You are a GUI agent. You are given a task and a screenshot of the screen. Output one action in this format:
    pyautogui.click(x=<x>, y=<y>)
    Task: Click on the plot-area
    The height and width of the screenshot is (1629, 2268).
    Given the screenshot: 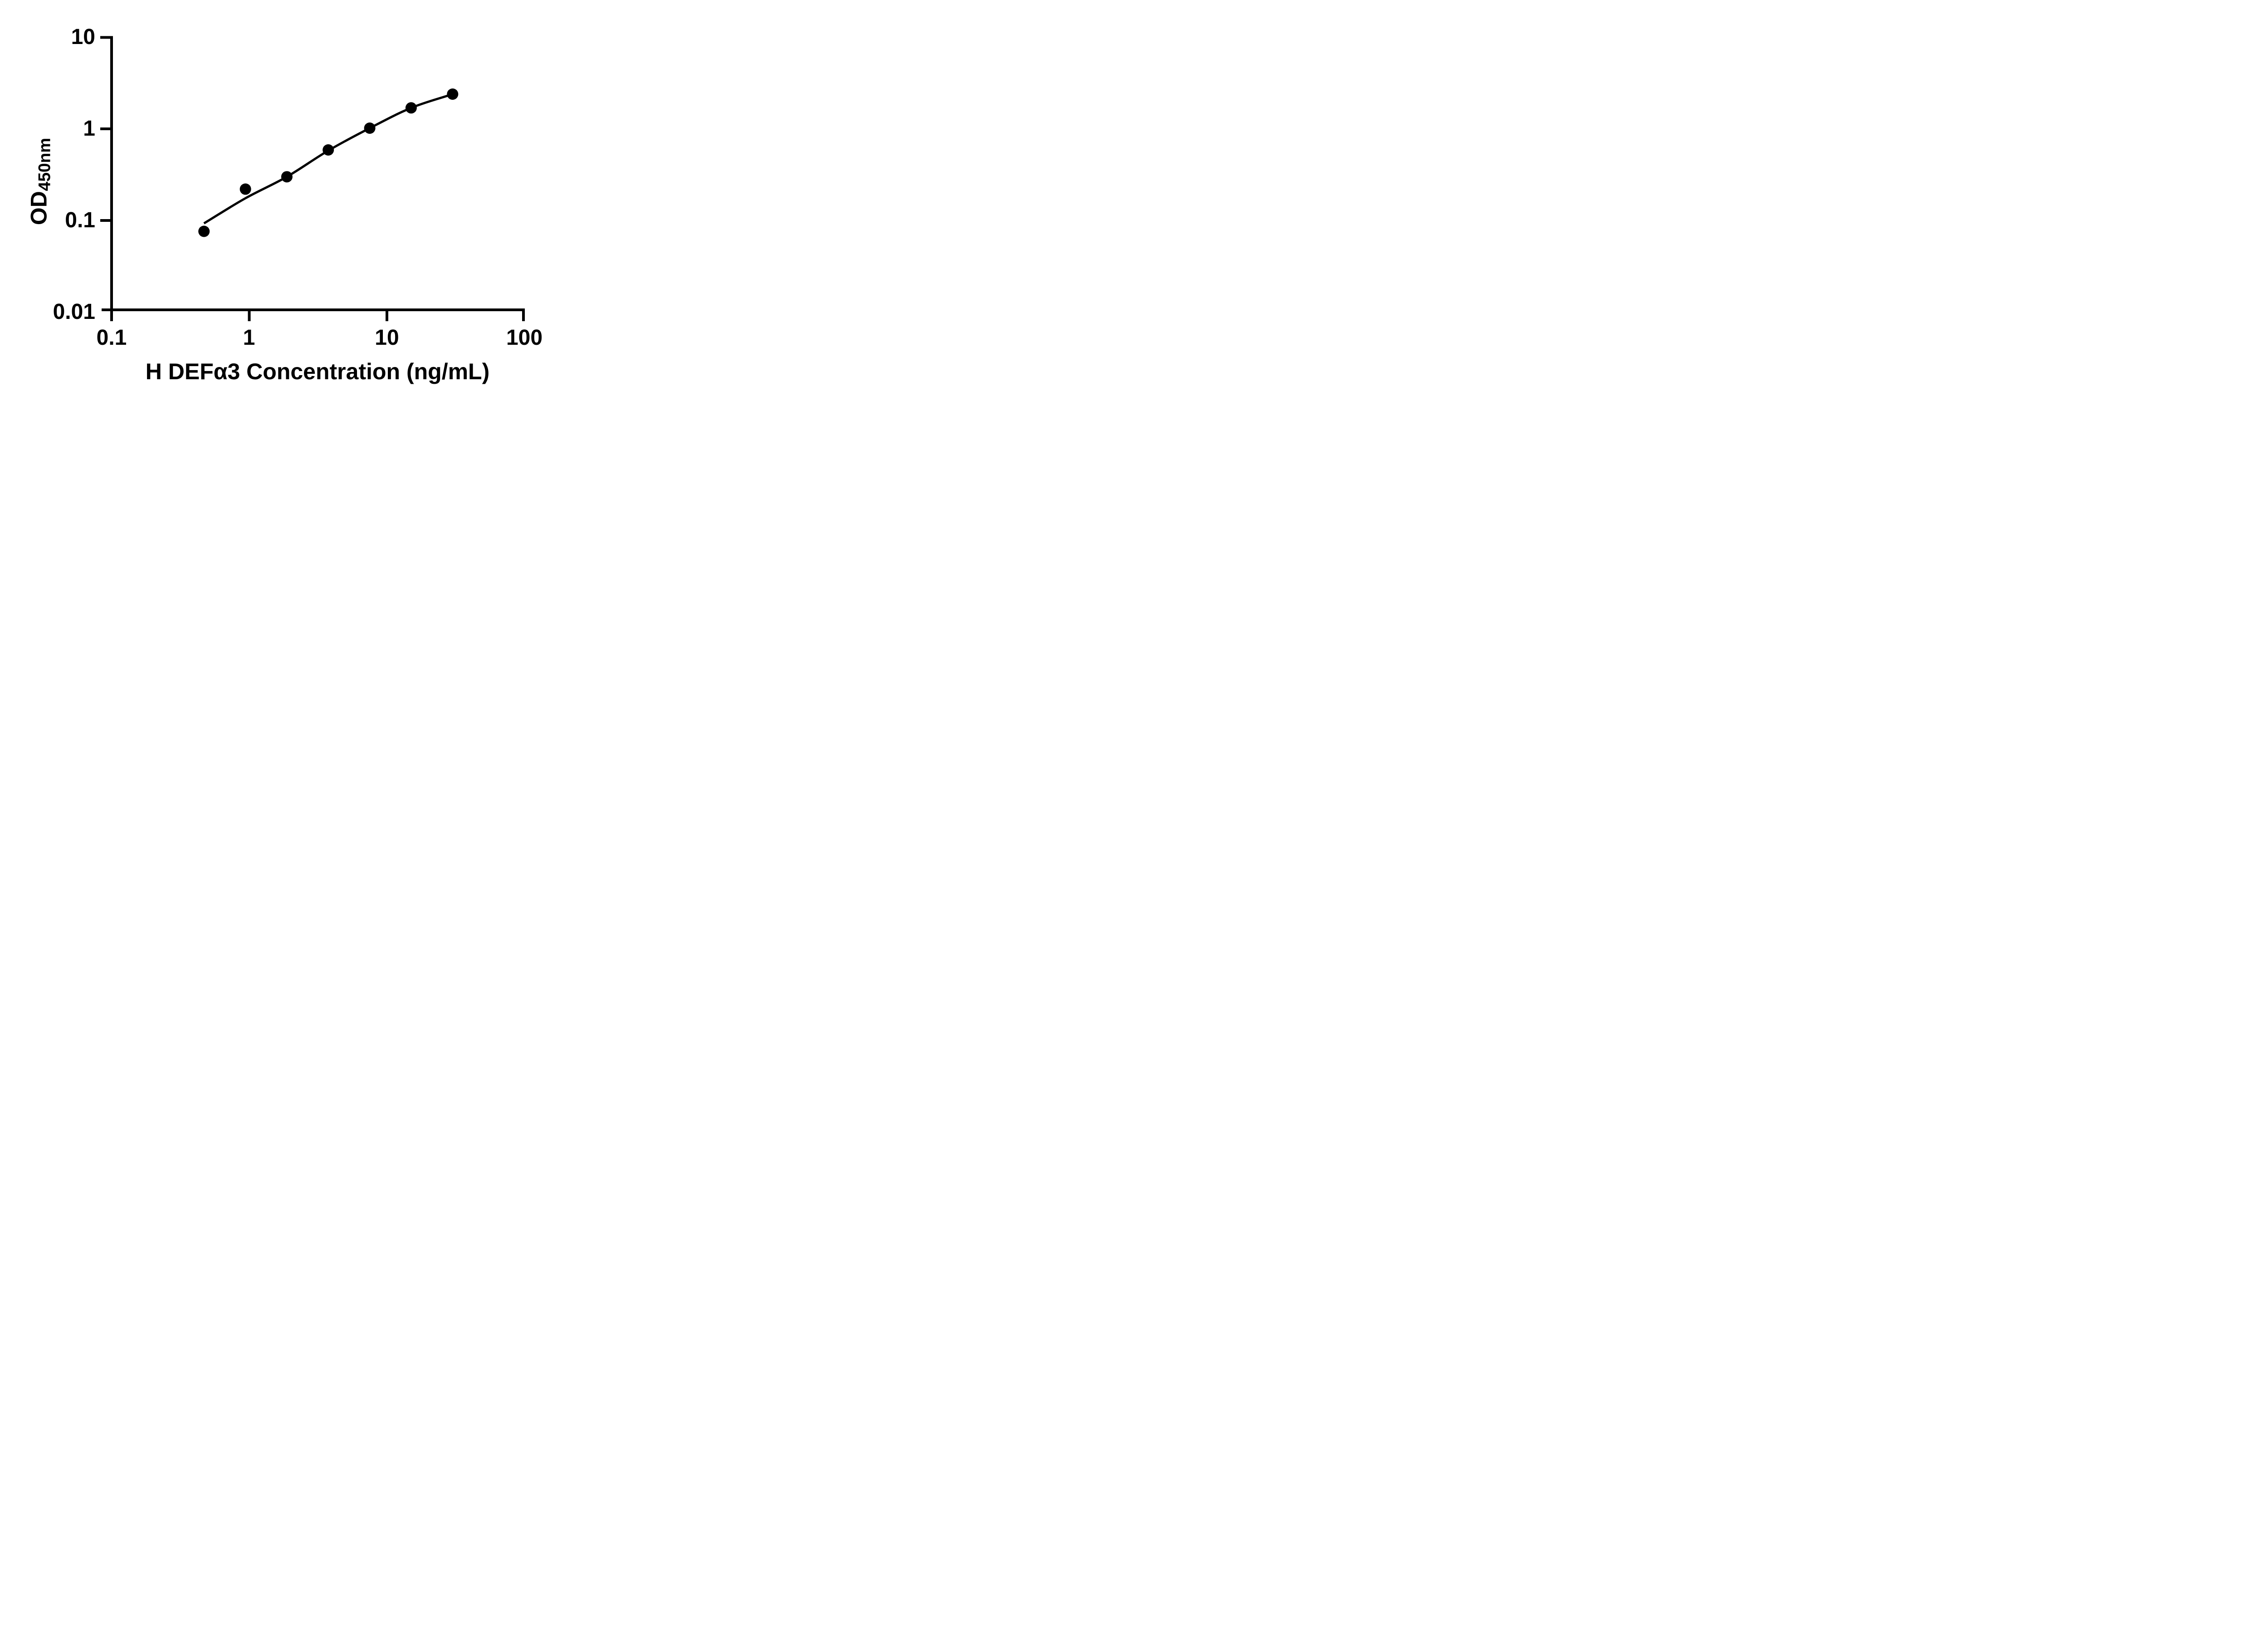 What is the action you would take?
    pyautogui.click(x=312, y=178)
    